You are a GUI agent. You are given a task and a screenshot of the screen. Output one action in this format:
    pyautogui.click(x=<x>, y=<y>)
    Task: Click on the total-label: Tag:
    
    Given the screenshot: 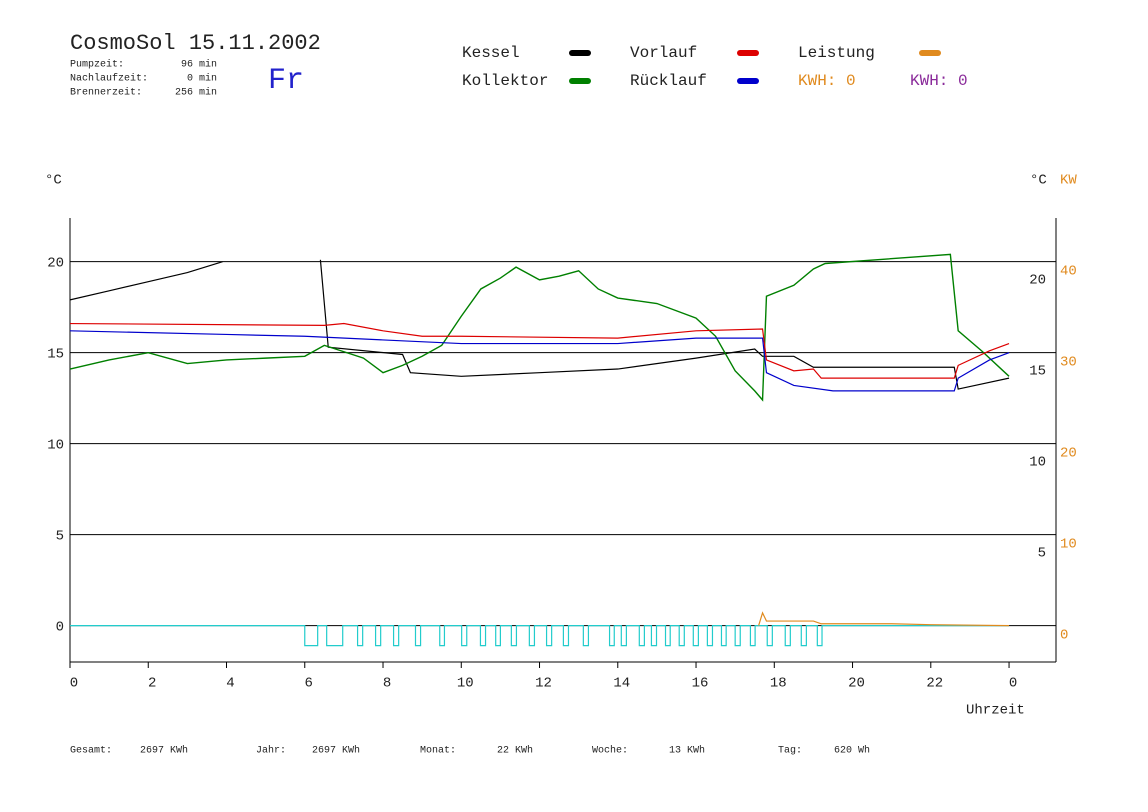 What is the action you would take?
    pyautogui.click(x=790, y=751)
    